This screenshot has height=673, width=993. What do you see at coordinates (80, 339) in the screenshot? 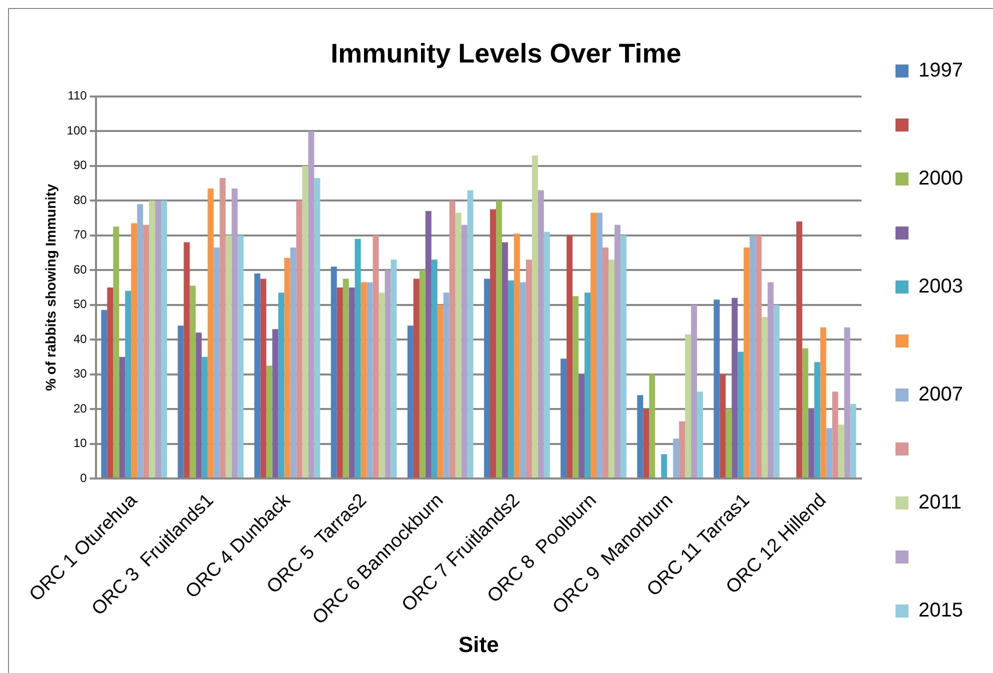
I see `y-tick-label: 40` at bounding box center [80, 339].